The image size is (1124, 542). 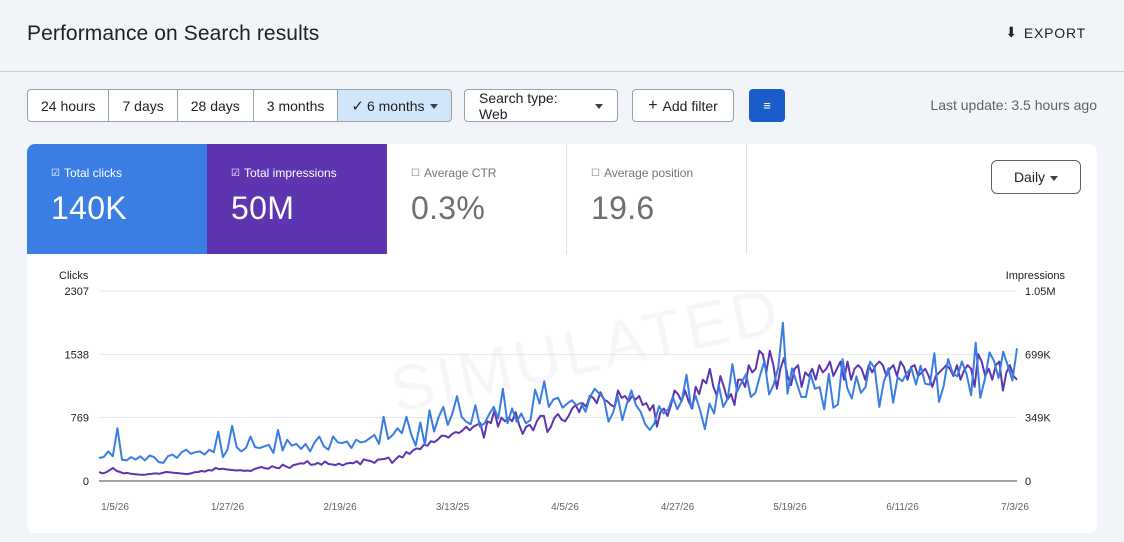 I want to click on left-axis-title: Clicks, so click(x=74, y=276).